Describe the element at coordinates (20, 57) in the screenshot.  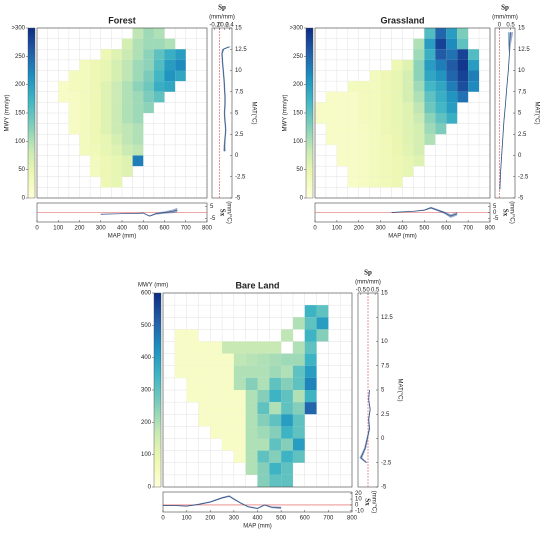
I see `colorbar-tick-label: 250` at that location.